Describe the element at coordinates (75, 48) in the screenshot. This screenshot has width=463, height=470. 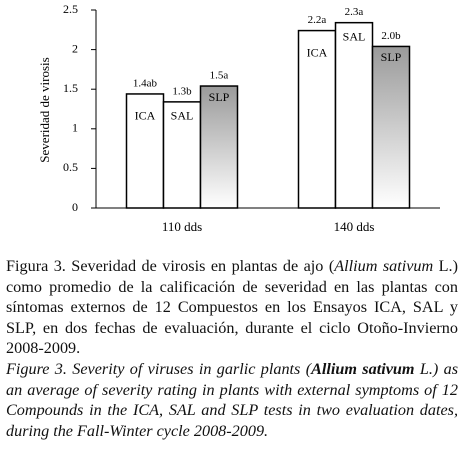
I see `y-tick-label: 2` at that location.